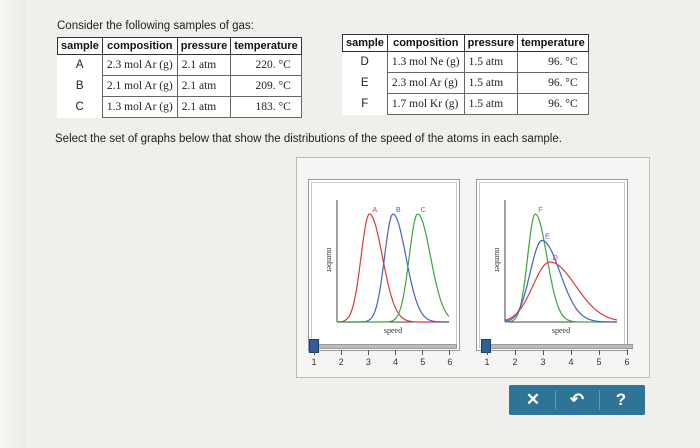 This screenshot has height=448, width=700. I want to click on temperature-cell: 220. °C, so click(266, 65).